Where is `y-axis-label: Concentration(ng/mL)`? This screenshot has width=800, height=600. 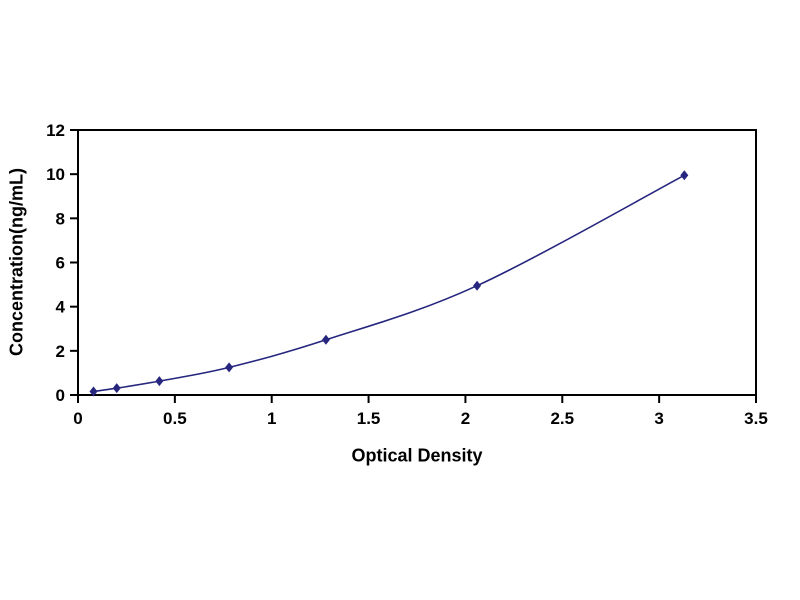 y-axis-label: Concentration(ng/mL) is located at coordinates (16, 262).